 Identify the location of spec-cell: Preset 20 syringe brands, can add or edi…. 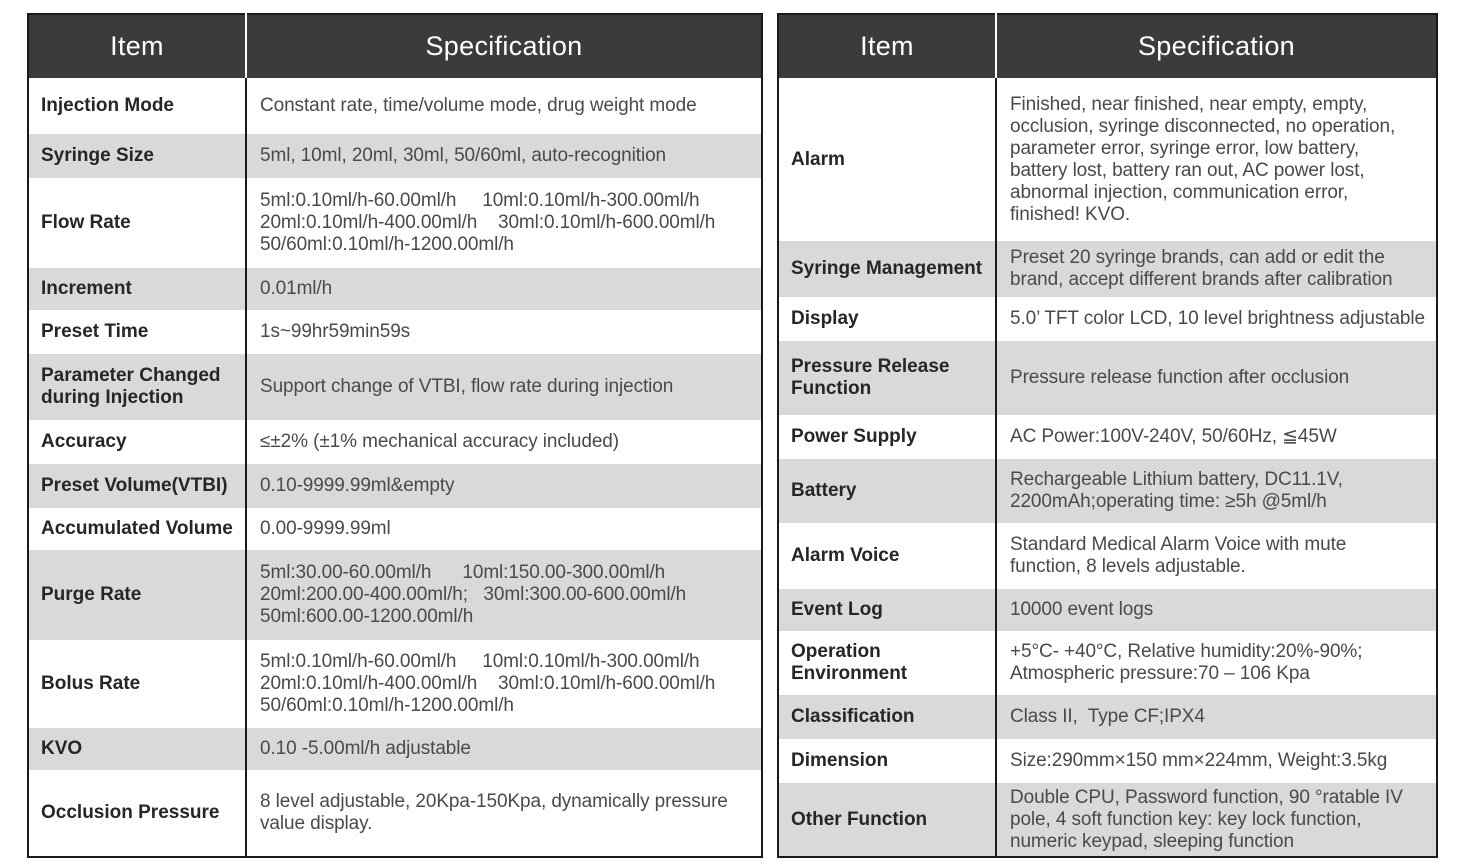
(1201, 268).